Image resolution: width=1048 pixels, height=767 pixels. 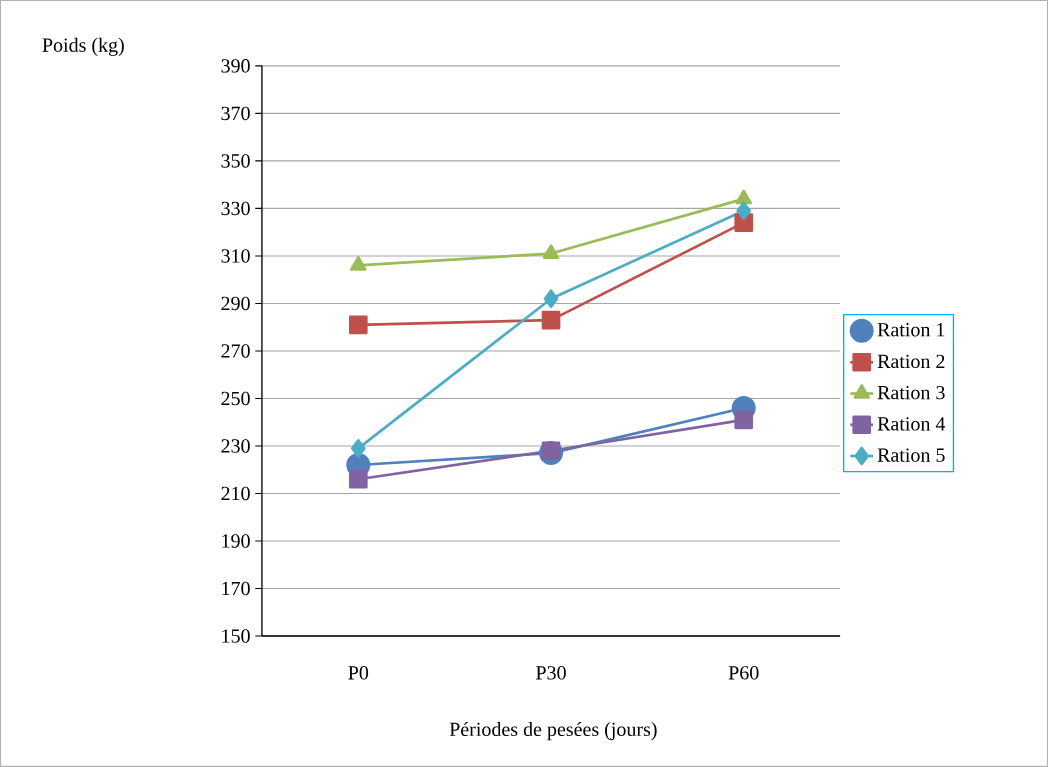 What do you see at coordinates (236, 636) in the screenshot?
I see `y-tick-label: 150` at bounding box center [236, 636].